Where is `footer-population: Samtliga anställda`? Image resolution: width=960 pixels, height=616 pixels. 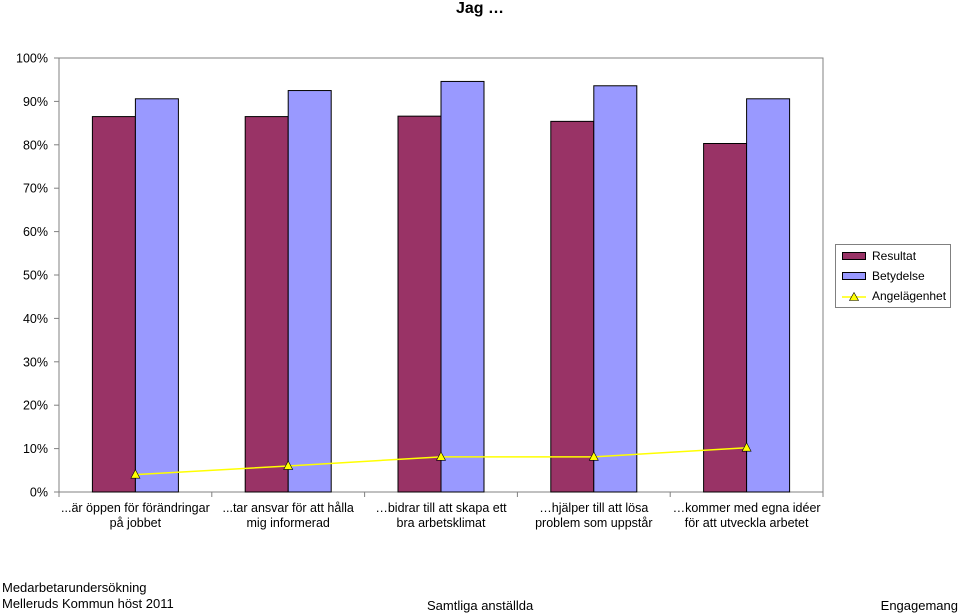
footer-population: Samtliga anställda is located at coordinates (480, 605).